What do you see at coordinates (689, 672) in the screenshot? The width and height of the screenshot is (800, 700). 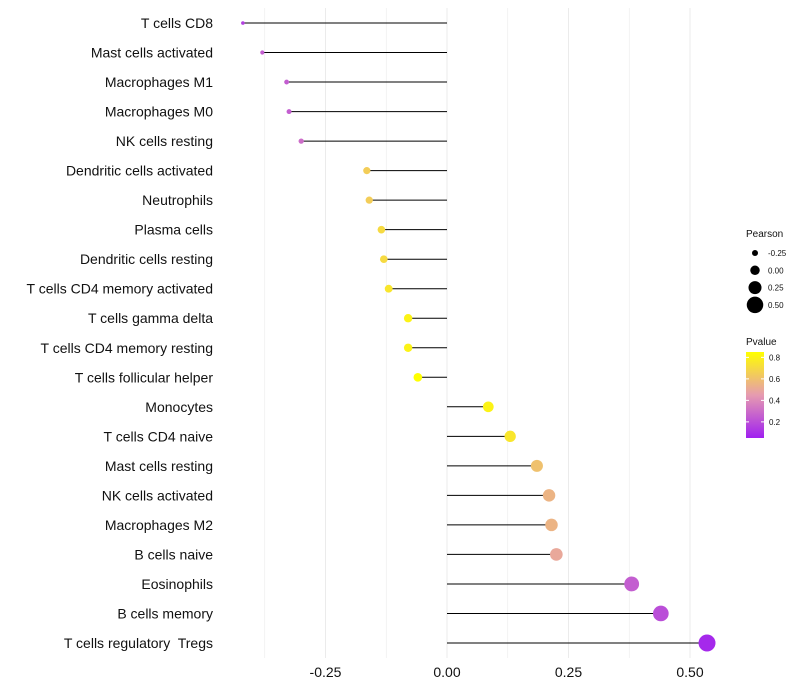 I see `x-tick-label: 0.50` at bounding box center [689, 672].